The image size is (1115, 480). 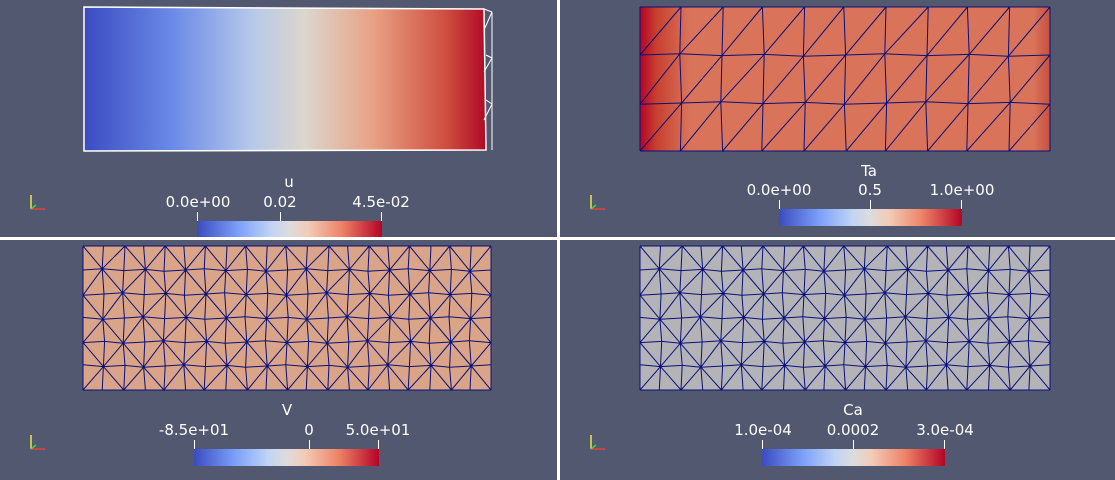 What do you see at coordinates (763, 430) in the screenshot?
I see `colorbar-min-label: 1.0e-04` at bounding box center [763, 430].